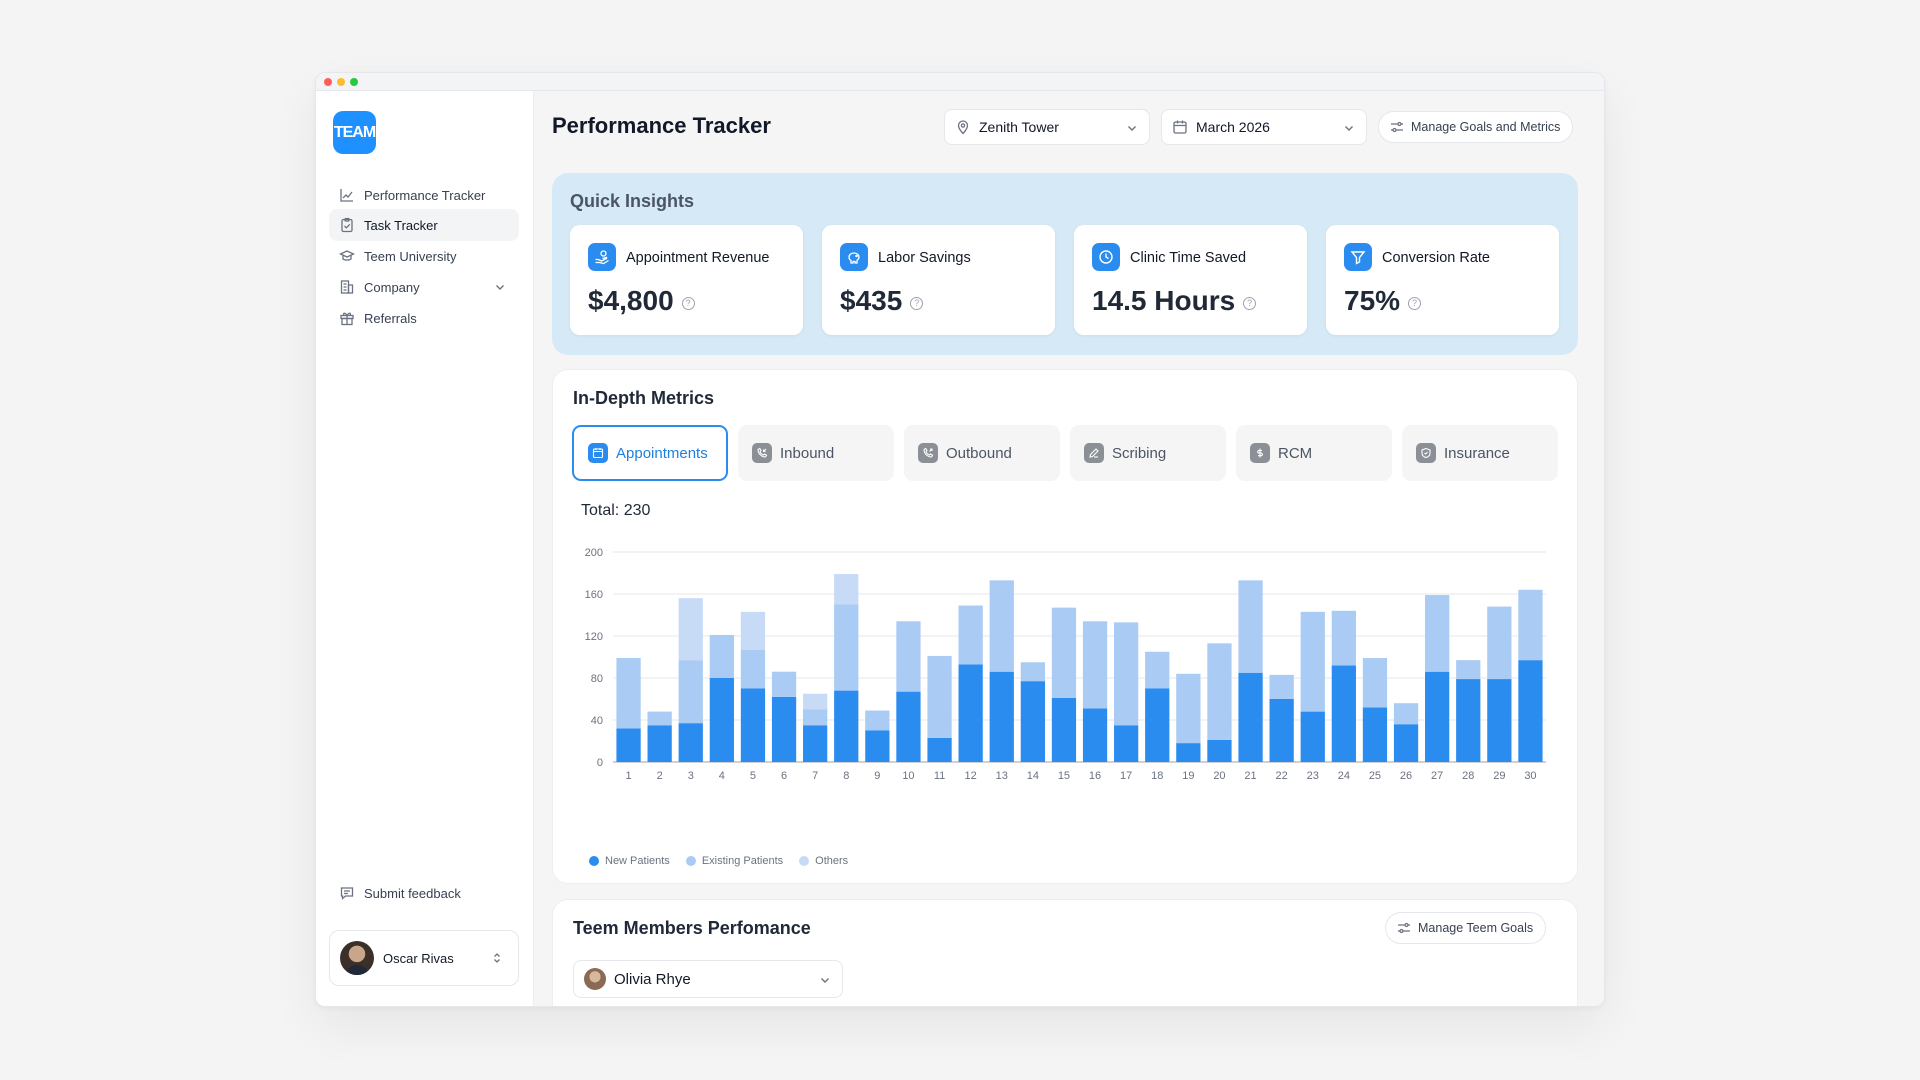 The width and height of the screenshot is (1920, 1080). I want to click on app-logo: TEAM, so click(354, 132).